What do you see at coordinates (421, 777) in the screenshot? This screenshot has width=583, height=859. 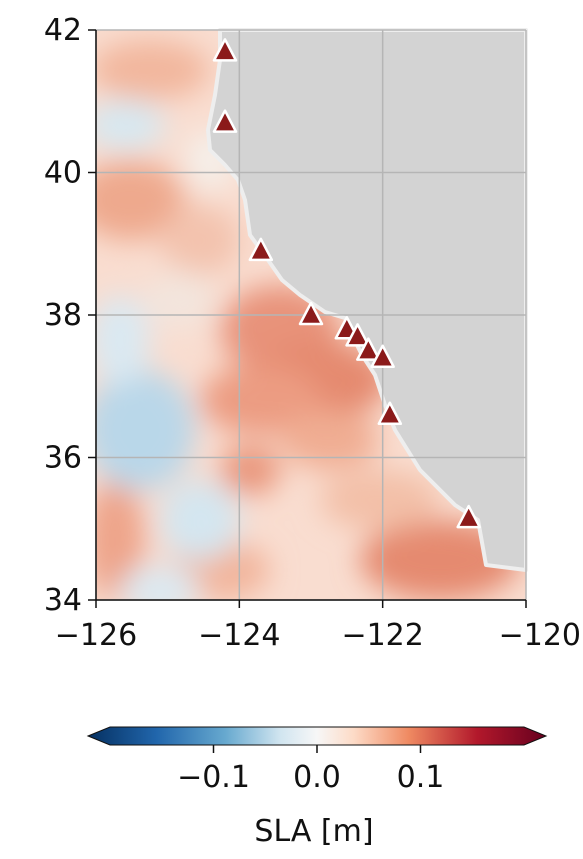 I see `colorbar-tick-label: 0.1` at bounding box center [421, 777].